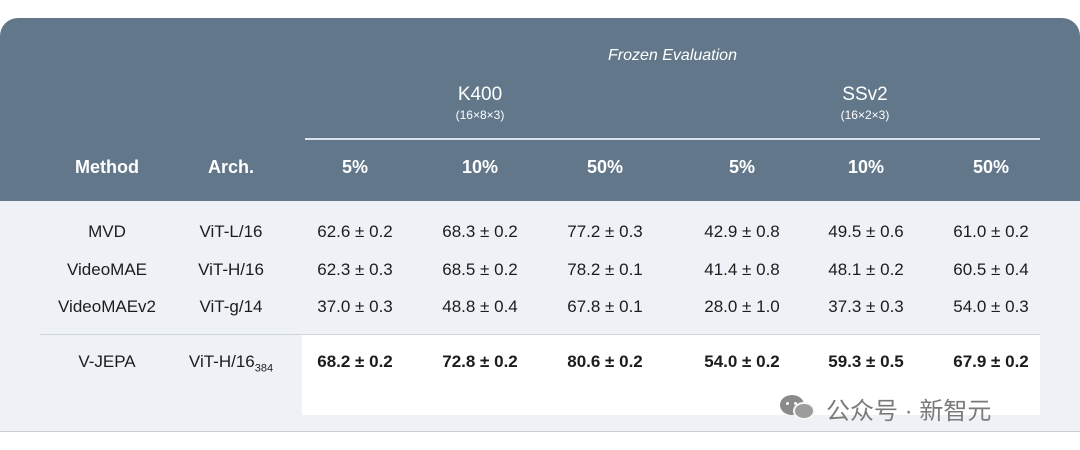 This screenshot has height=450, width=1080. I want to click on value-cell: 68.3 ± 0.2, so click(480, 231).